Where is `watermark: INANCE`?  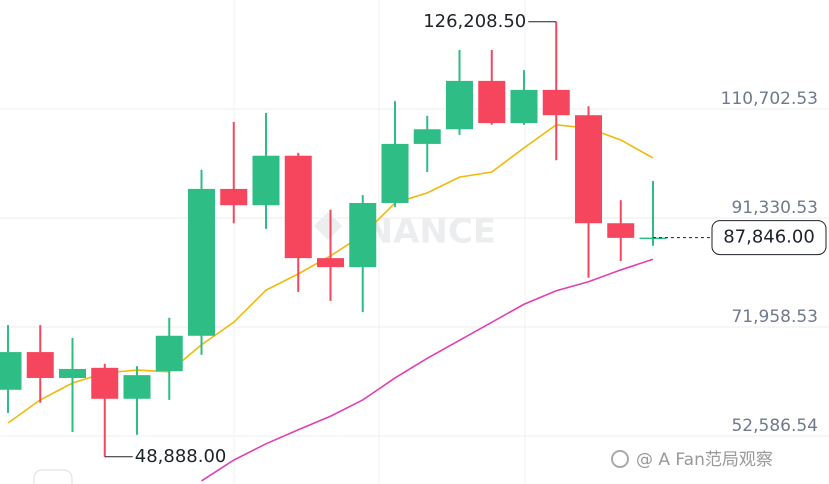
watermark: INANCE is located at coordinates (405, 232).